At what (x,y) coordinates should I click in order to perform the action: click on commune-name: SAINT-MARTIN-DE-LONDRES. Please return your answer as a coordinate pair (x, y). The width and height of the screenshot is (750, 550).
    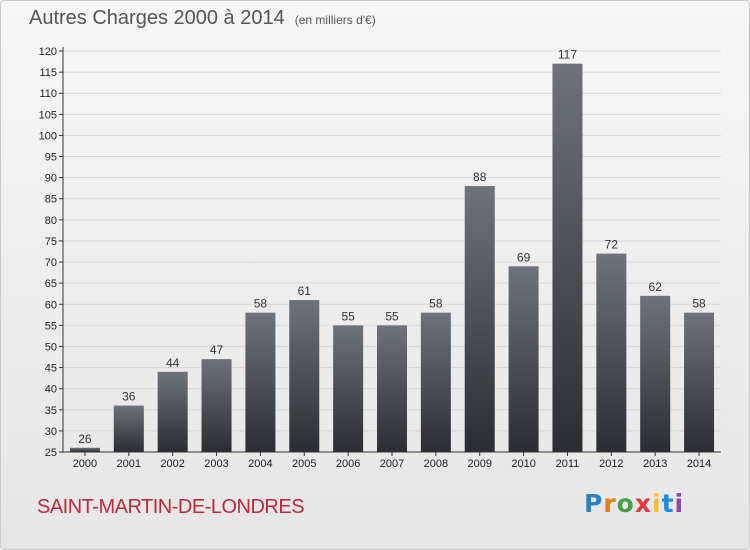
    Looking at the image, I should click on (171, 507).